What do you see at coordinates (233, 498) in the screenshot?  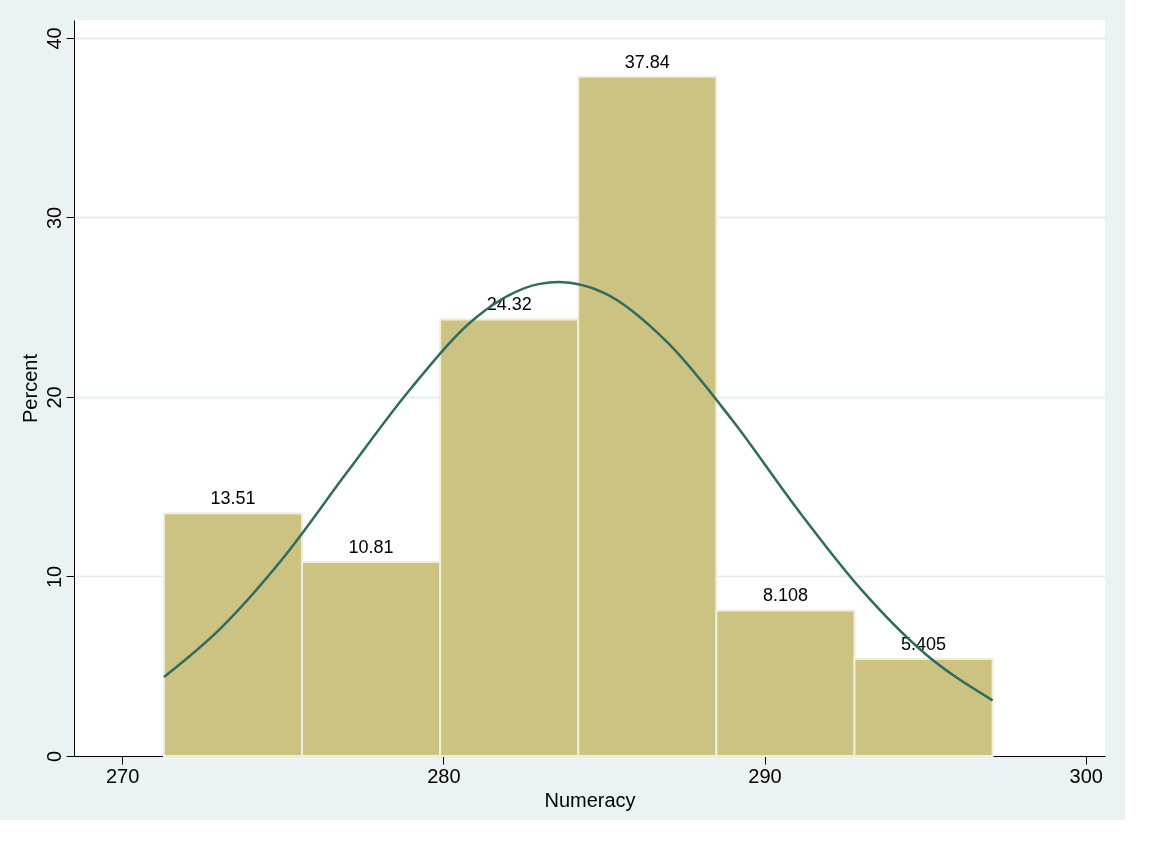 I see `data-label: 13.51` at bounding box center [233, 498].